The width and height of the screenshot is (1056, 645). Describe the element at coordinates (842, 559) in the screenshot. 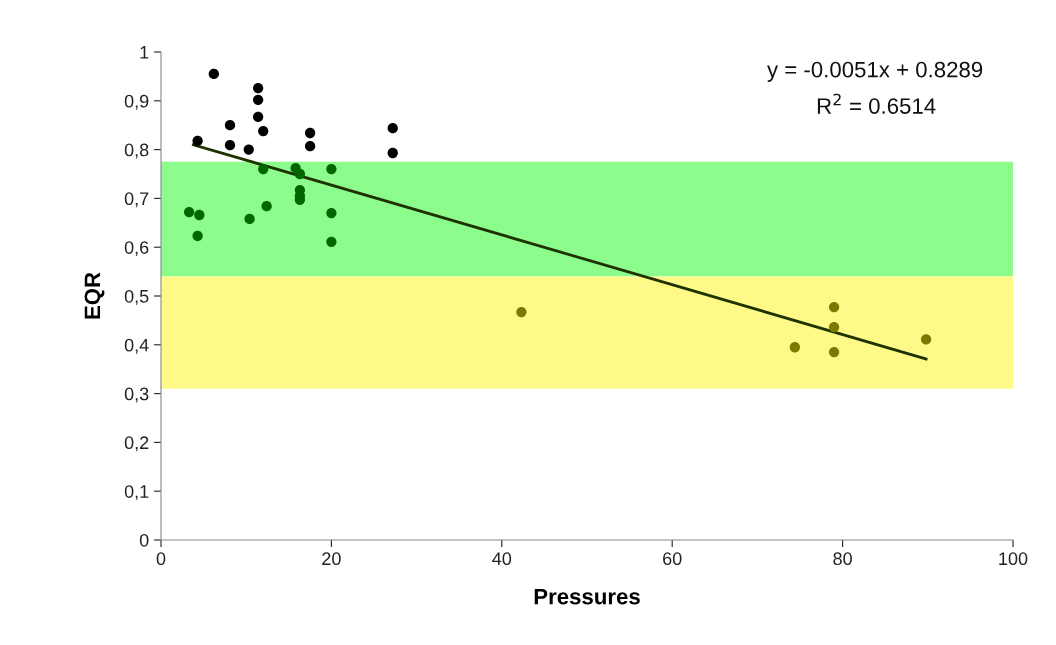

I see `x-tick-label: 80` at that location.